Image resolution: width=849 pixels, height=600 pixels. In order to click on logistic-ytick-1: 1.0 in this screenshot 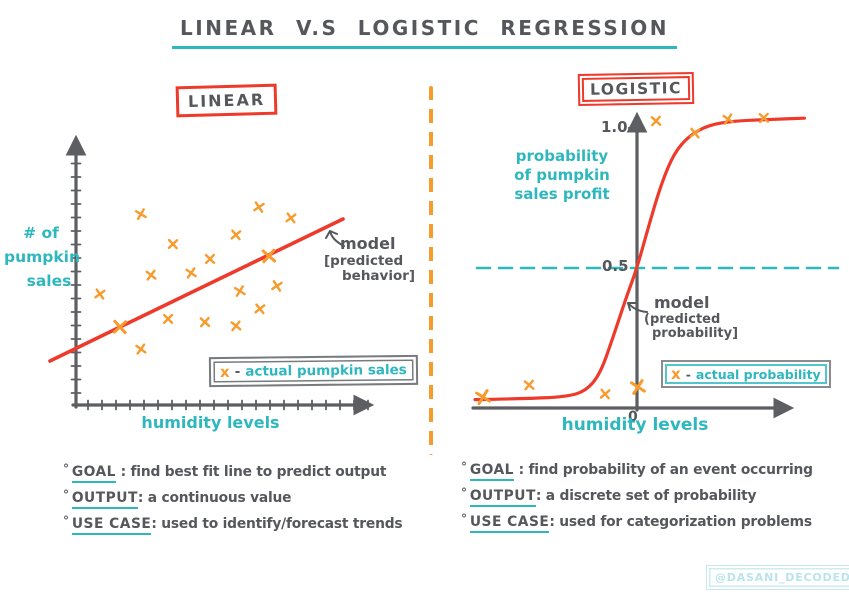, I will do `click(614, 127)`.